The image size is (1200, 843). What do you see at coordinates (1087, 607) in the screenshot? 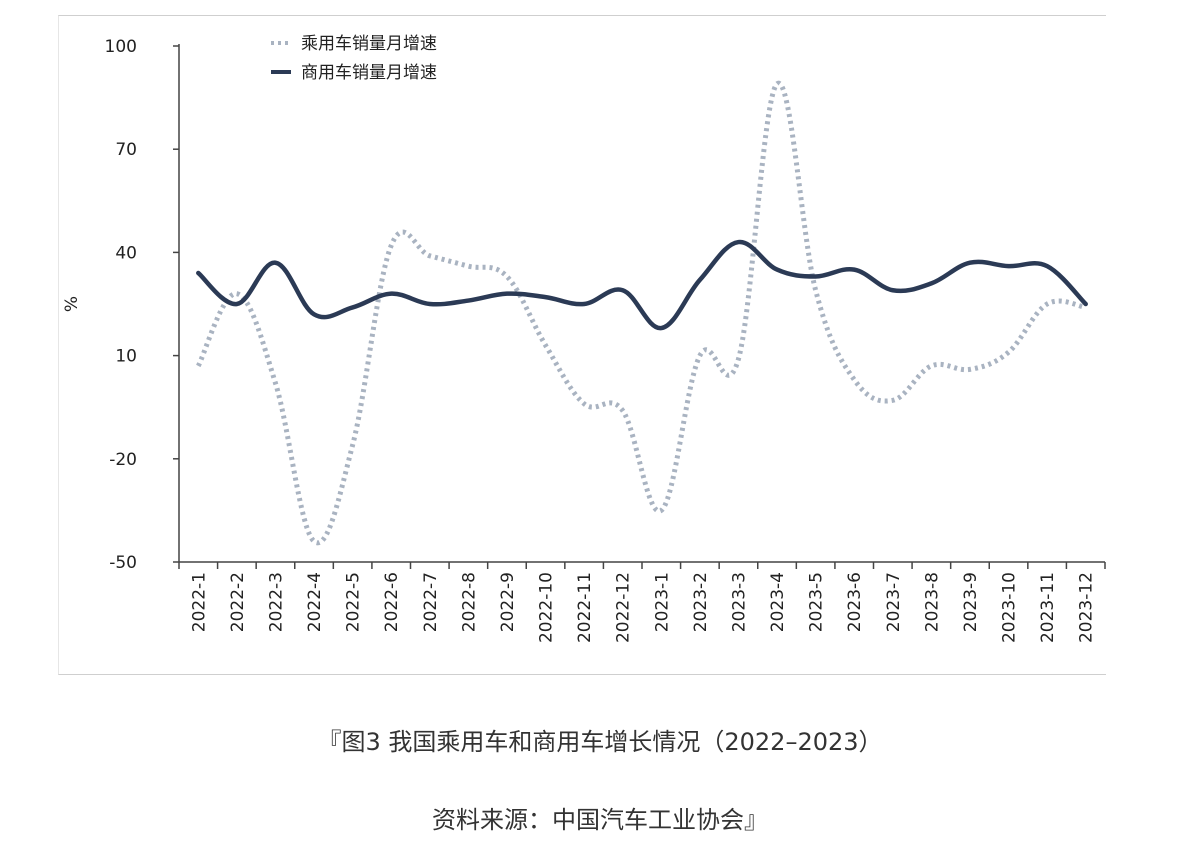
I see `x-tick-label: 2023-12` at bounding box center [1087, 607].